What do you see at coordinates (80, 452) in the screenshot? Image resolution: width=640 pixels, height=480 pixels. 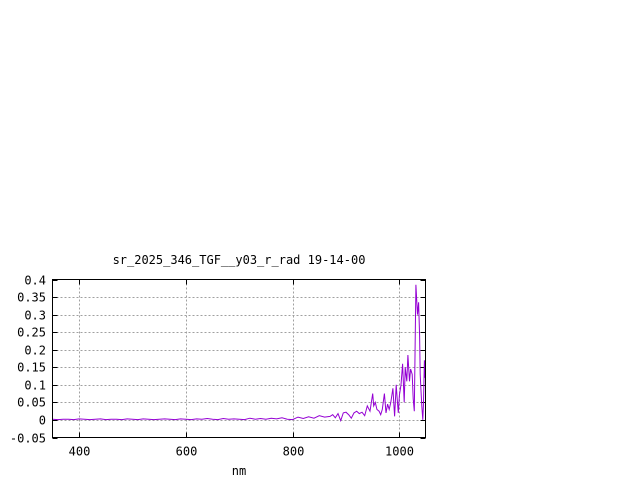 I see `x-tick-label: 400` at bounding box center [80, 452].